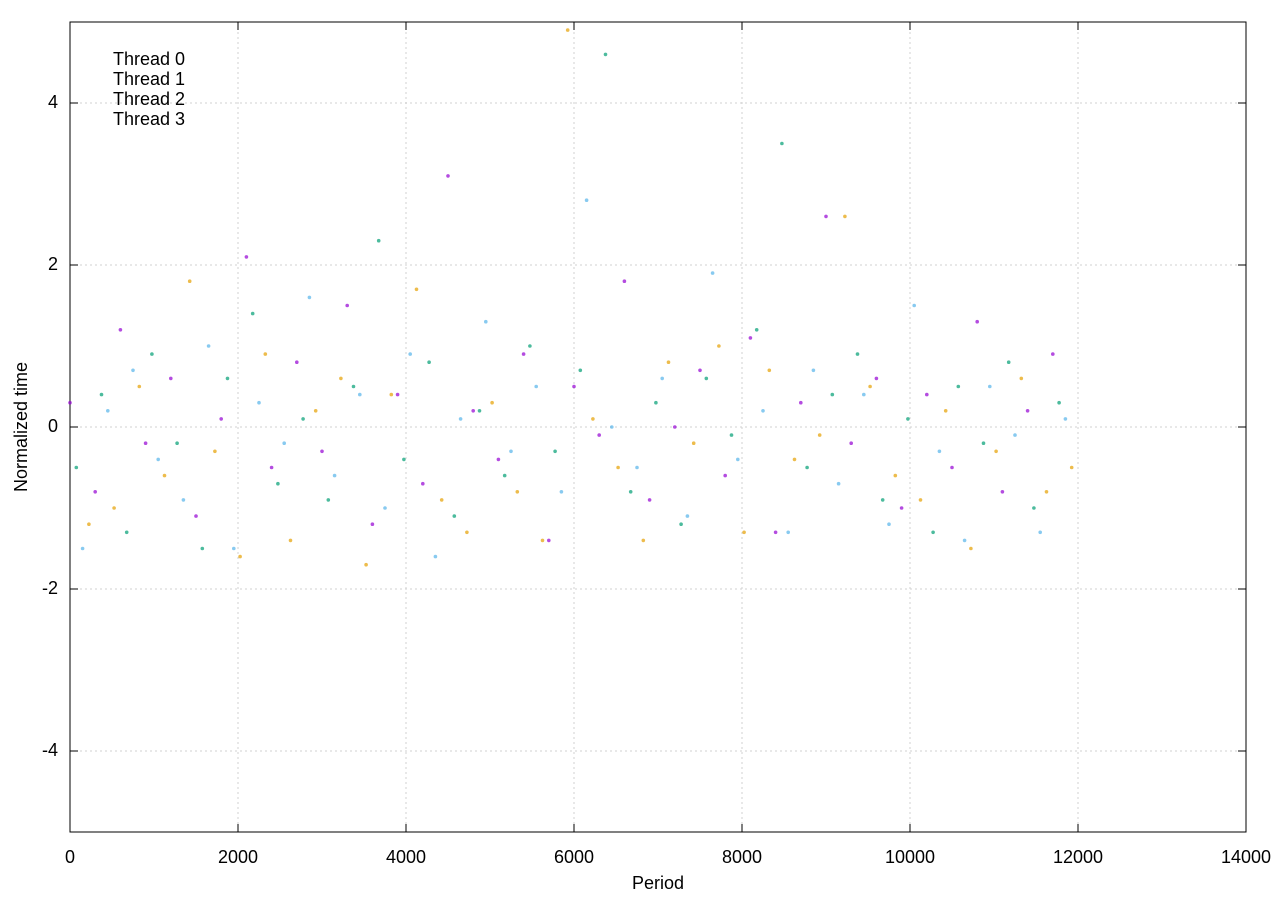  I want to click on x-tick-label: 0, so click(70, 857).